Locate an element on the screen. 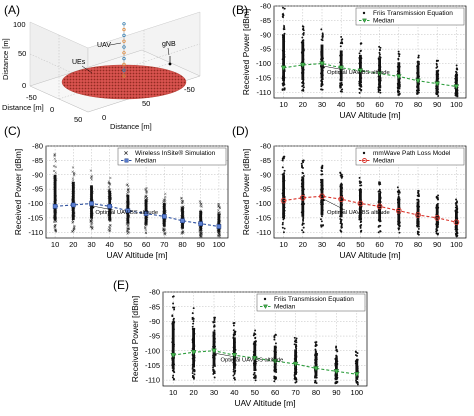 This screenshot has width=474, height=416. y-tick-50: 50 is located at coordinates (78, 119).